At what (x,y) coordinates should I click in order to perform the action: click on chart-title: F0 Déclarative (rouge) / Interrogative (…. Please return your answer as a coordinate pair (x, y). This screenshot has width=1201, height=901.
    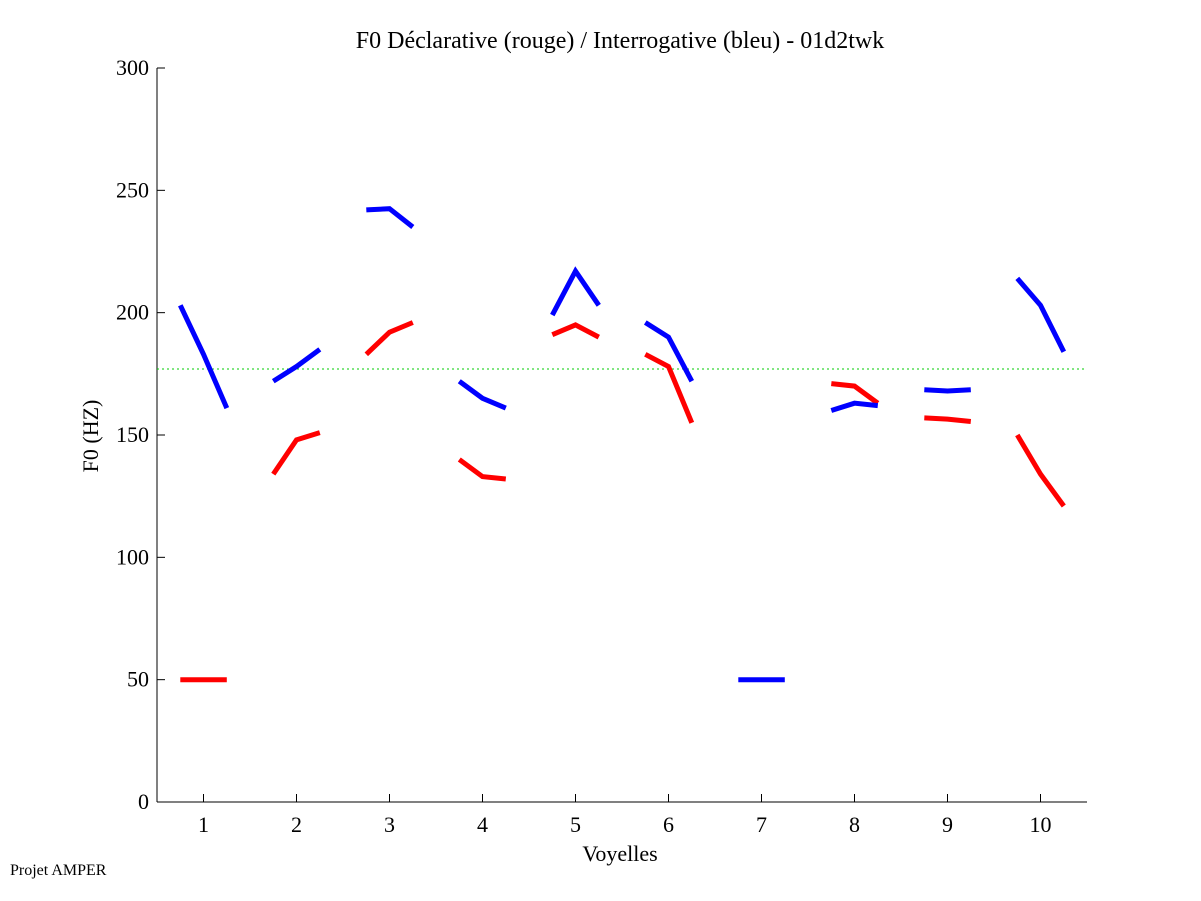
    Looking at the image, I should click on (620, 41).